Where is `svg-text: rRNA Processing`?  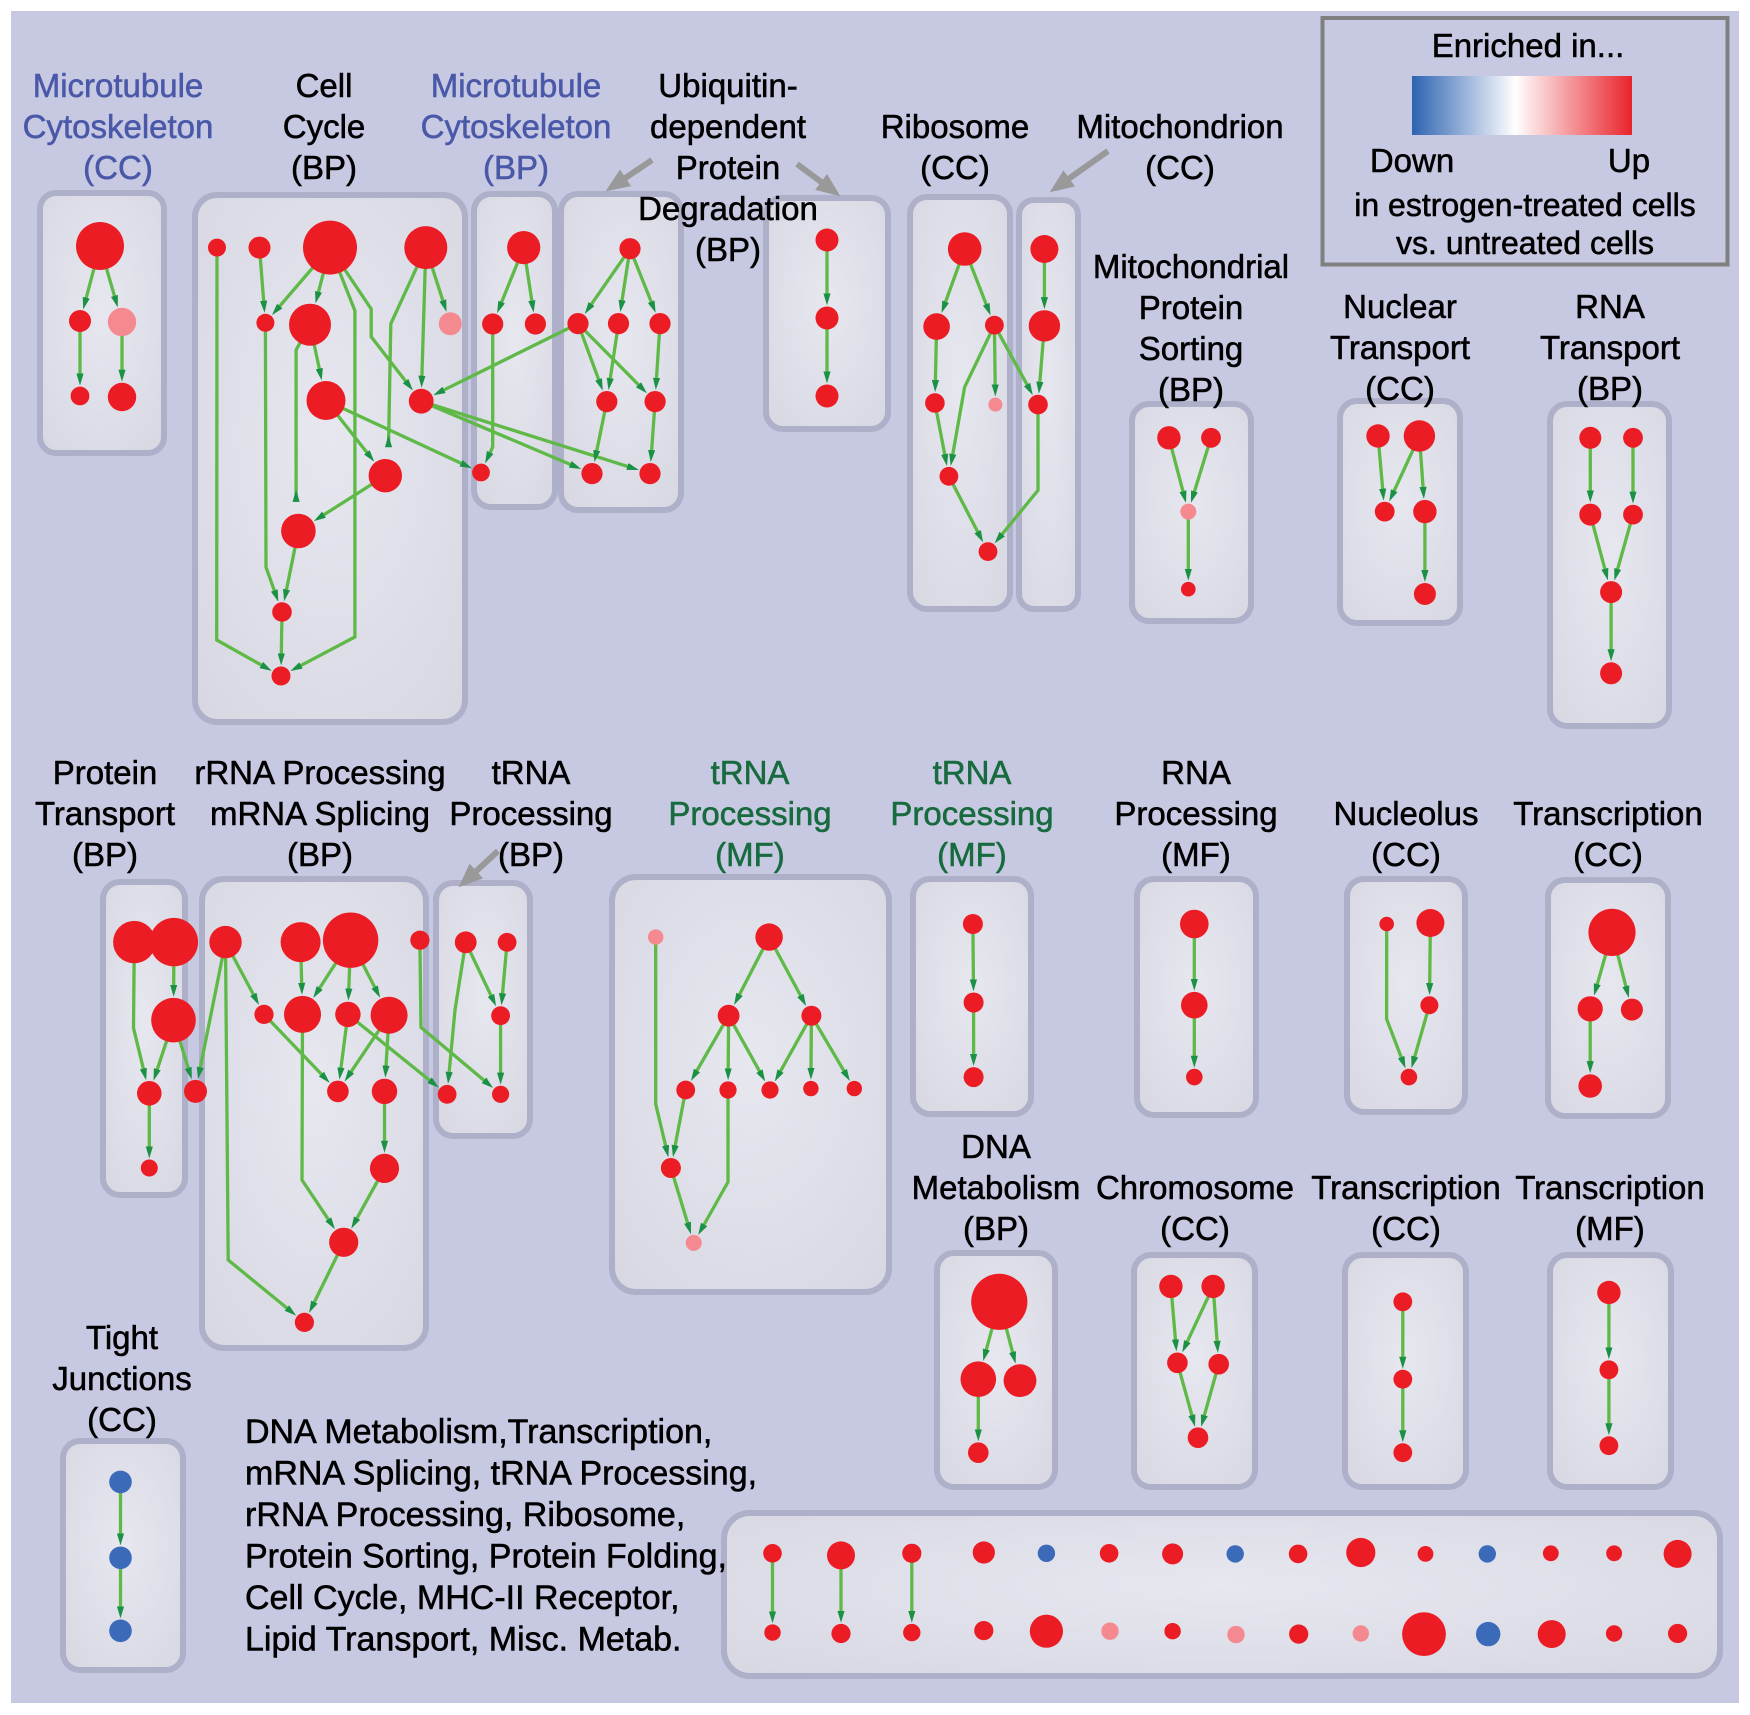
svg-text: rRNA Processing is located at coordinates (319, 772).